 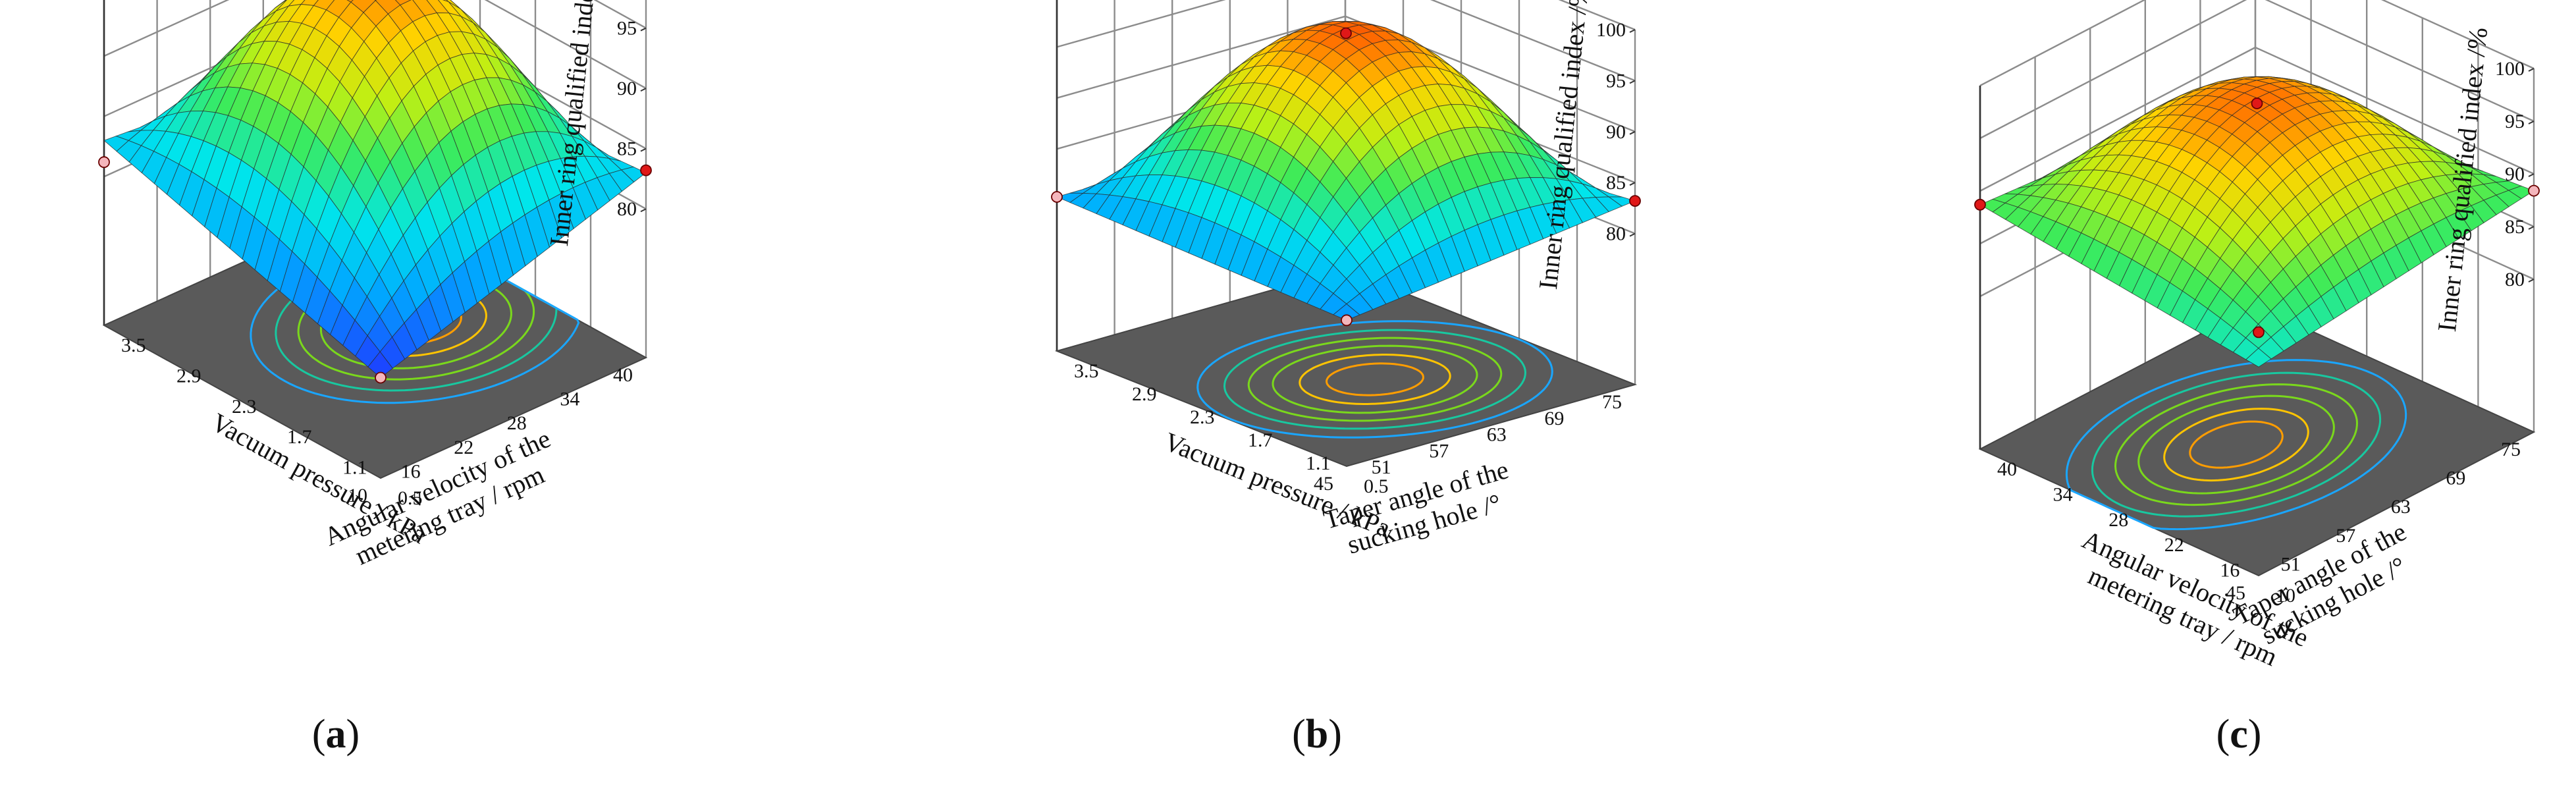 I want to click on panel-b-y-tick-5: 75, so click(x=1612, y=402).